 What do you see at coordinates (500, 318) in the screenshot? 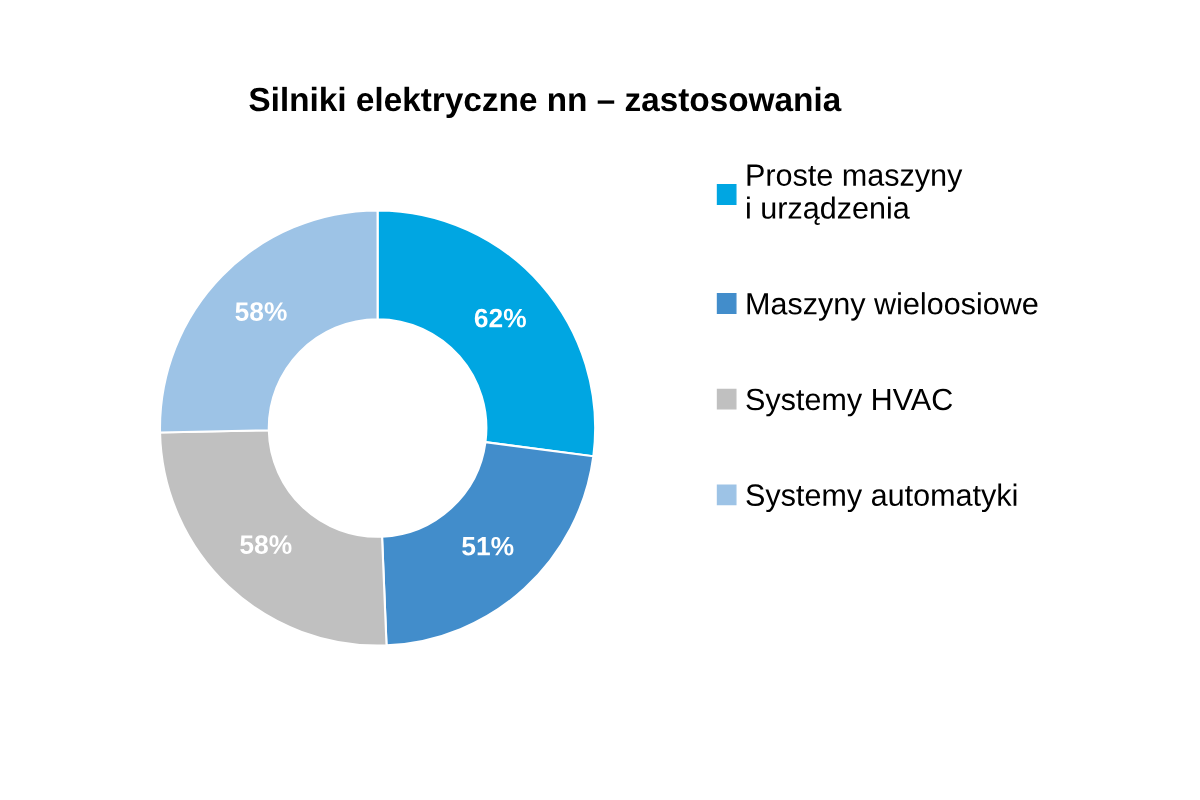
I see `data-label: 62%` at bounding box center [500, 318].